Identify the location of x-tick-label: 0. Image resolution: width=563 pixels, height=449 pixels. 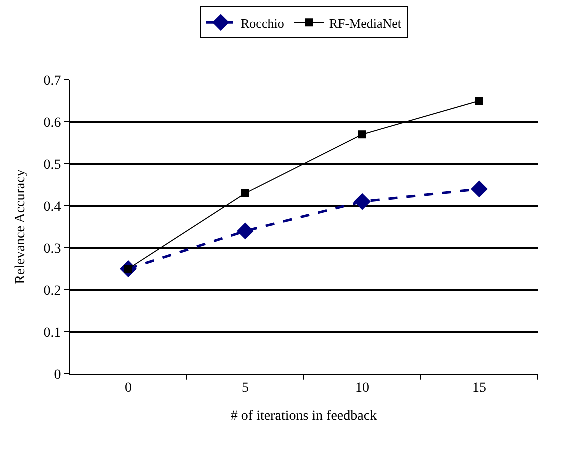
(128, 388).